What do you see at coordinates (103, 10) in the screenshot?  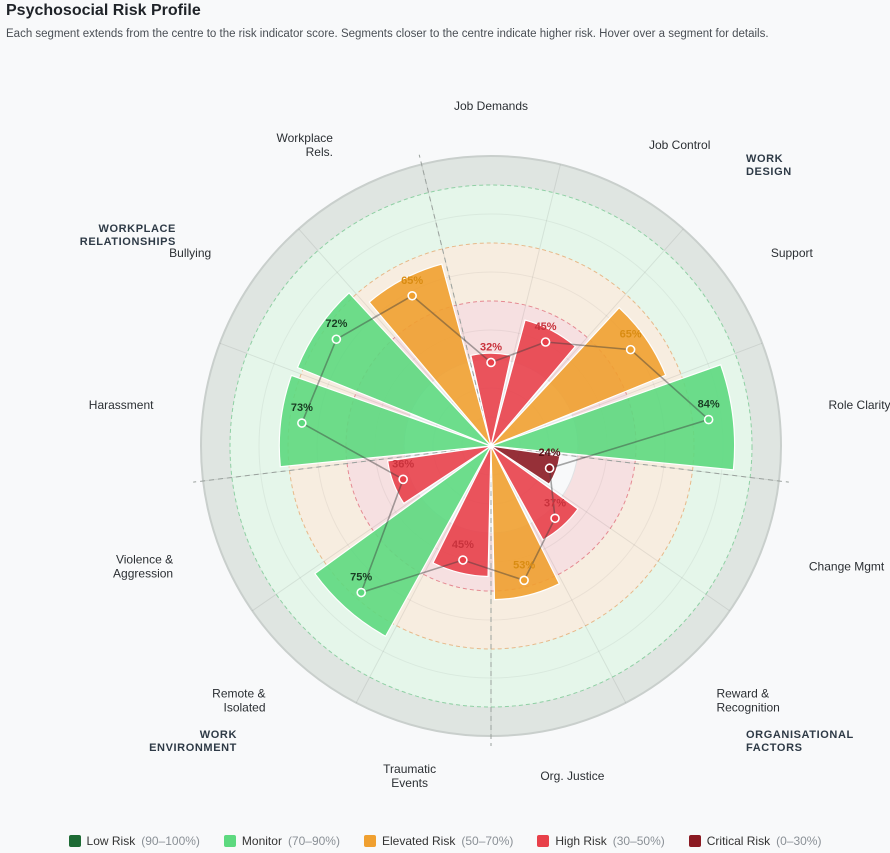 I see `page-title: Psychosocial Risk Profile` at bounding box center [103, 10].